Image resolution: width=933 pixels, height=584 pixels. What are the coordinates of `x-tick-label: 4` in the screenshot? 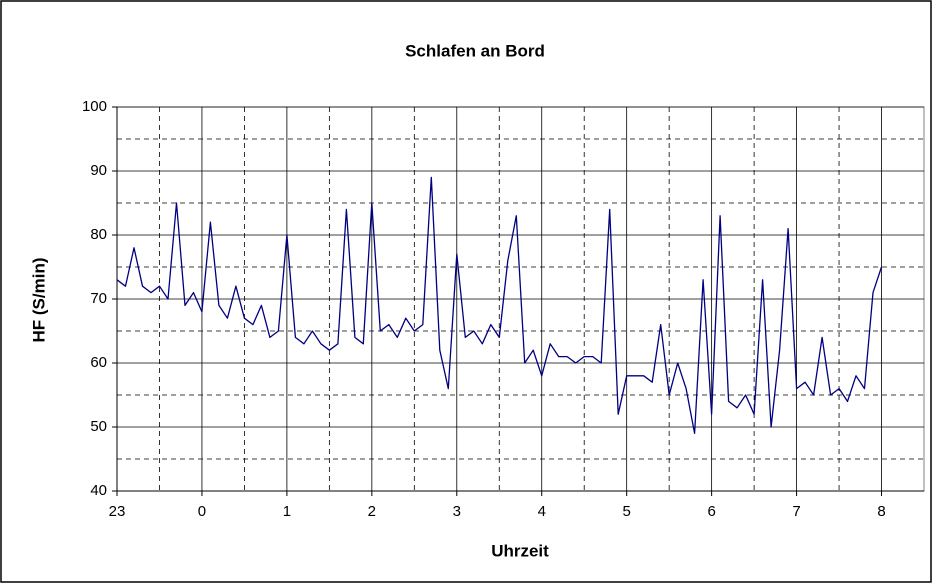 It's located at (542, 511).